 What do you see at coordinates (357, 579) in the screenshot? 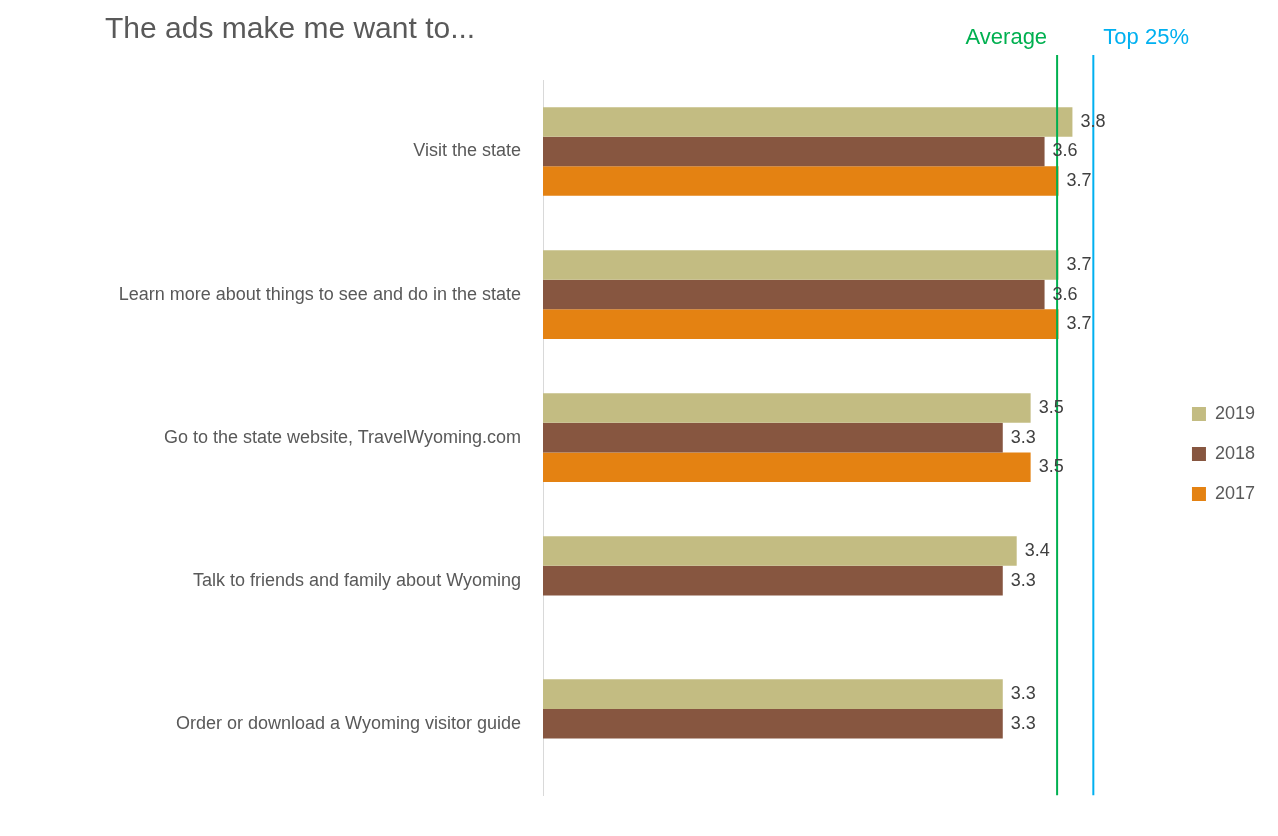
I see `y-tick-label: Talk to friends and family about Wyoming` at bounding box center [357, 579].